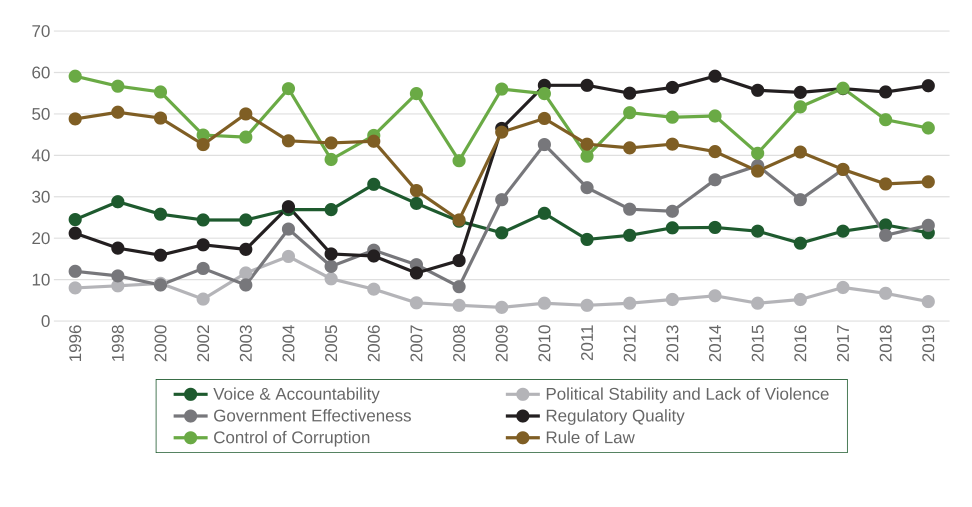 The image size is (972, 507). What do you see at coordinates (41, 280) in the screenshot?
I see `y-tick-label: 10` at bounding box center [41, 280].